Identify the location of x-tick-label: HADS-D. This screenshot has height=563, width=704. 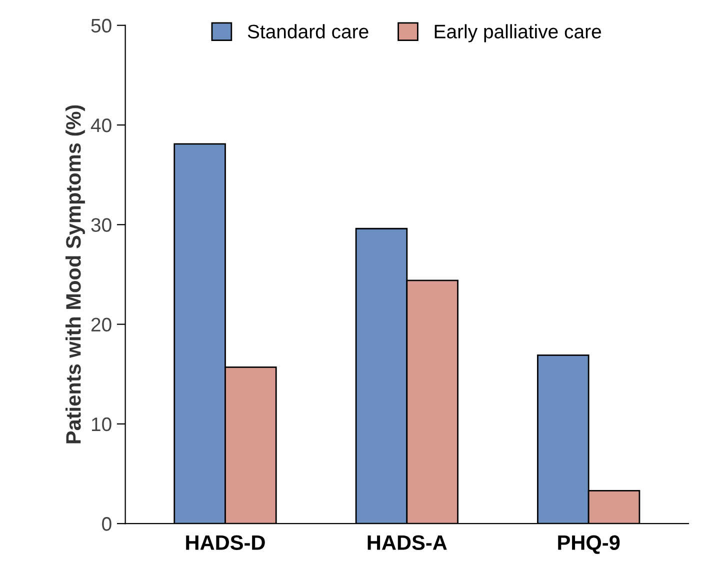
(225, 542).